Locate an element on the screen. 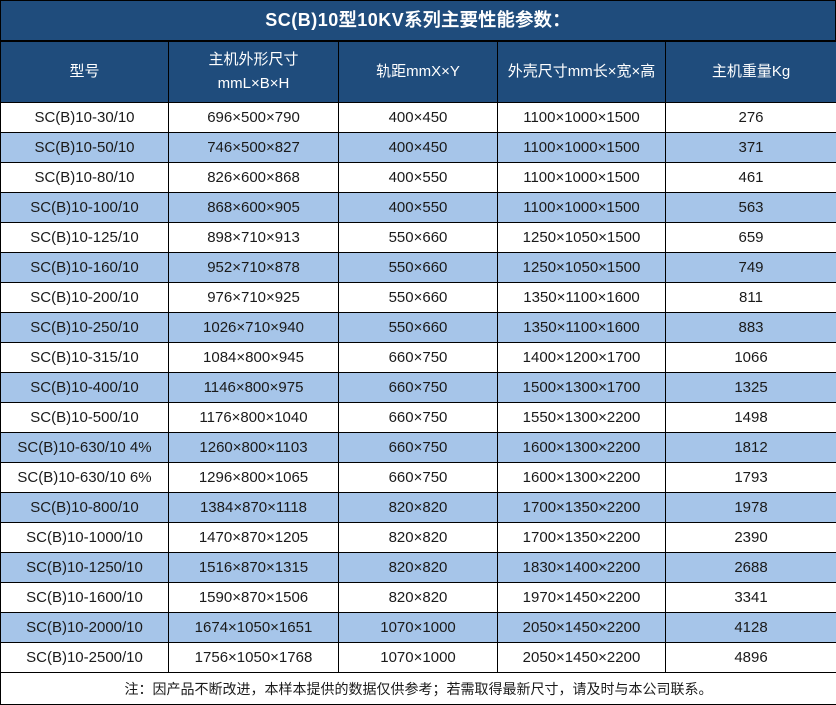  column-header: 外壳尺寸mm长×宽×高 is located at coordinates (581, 72).